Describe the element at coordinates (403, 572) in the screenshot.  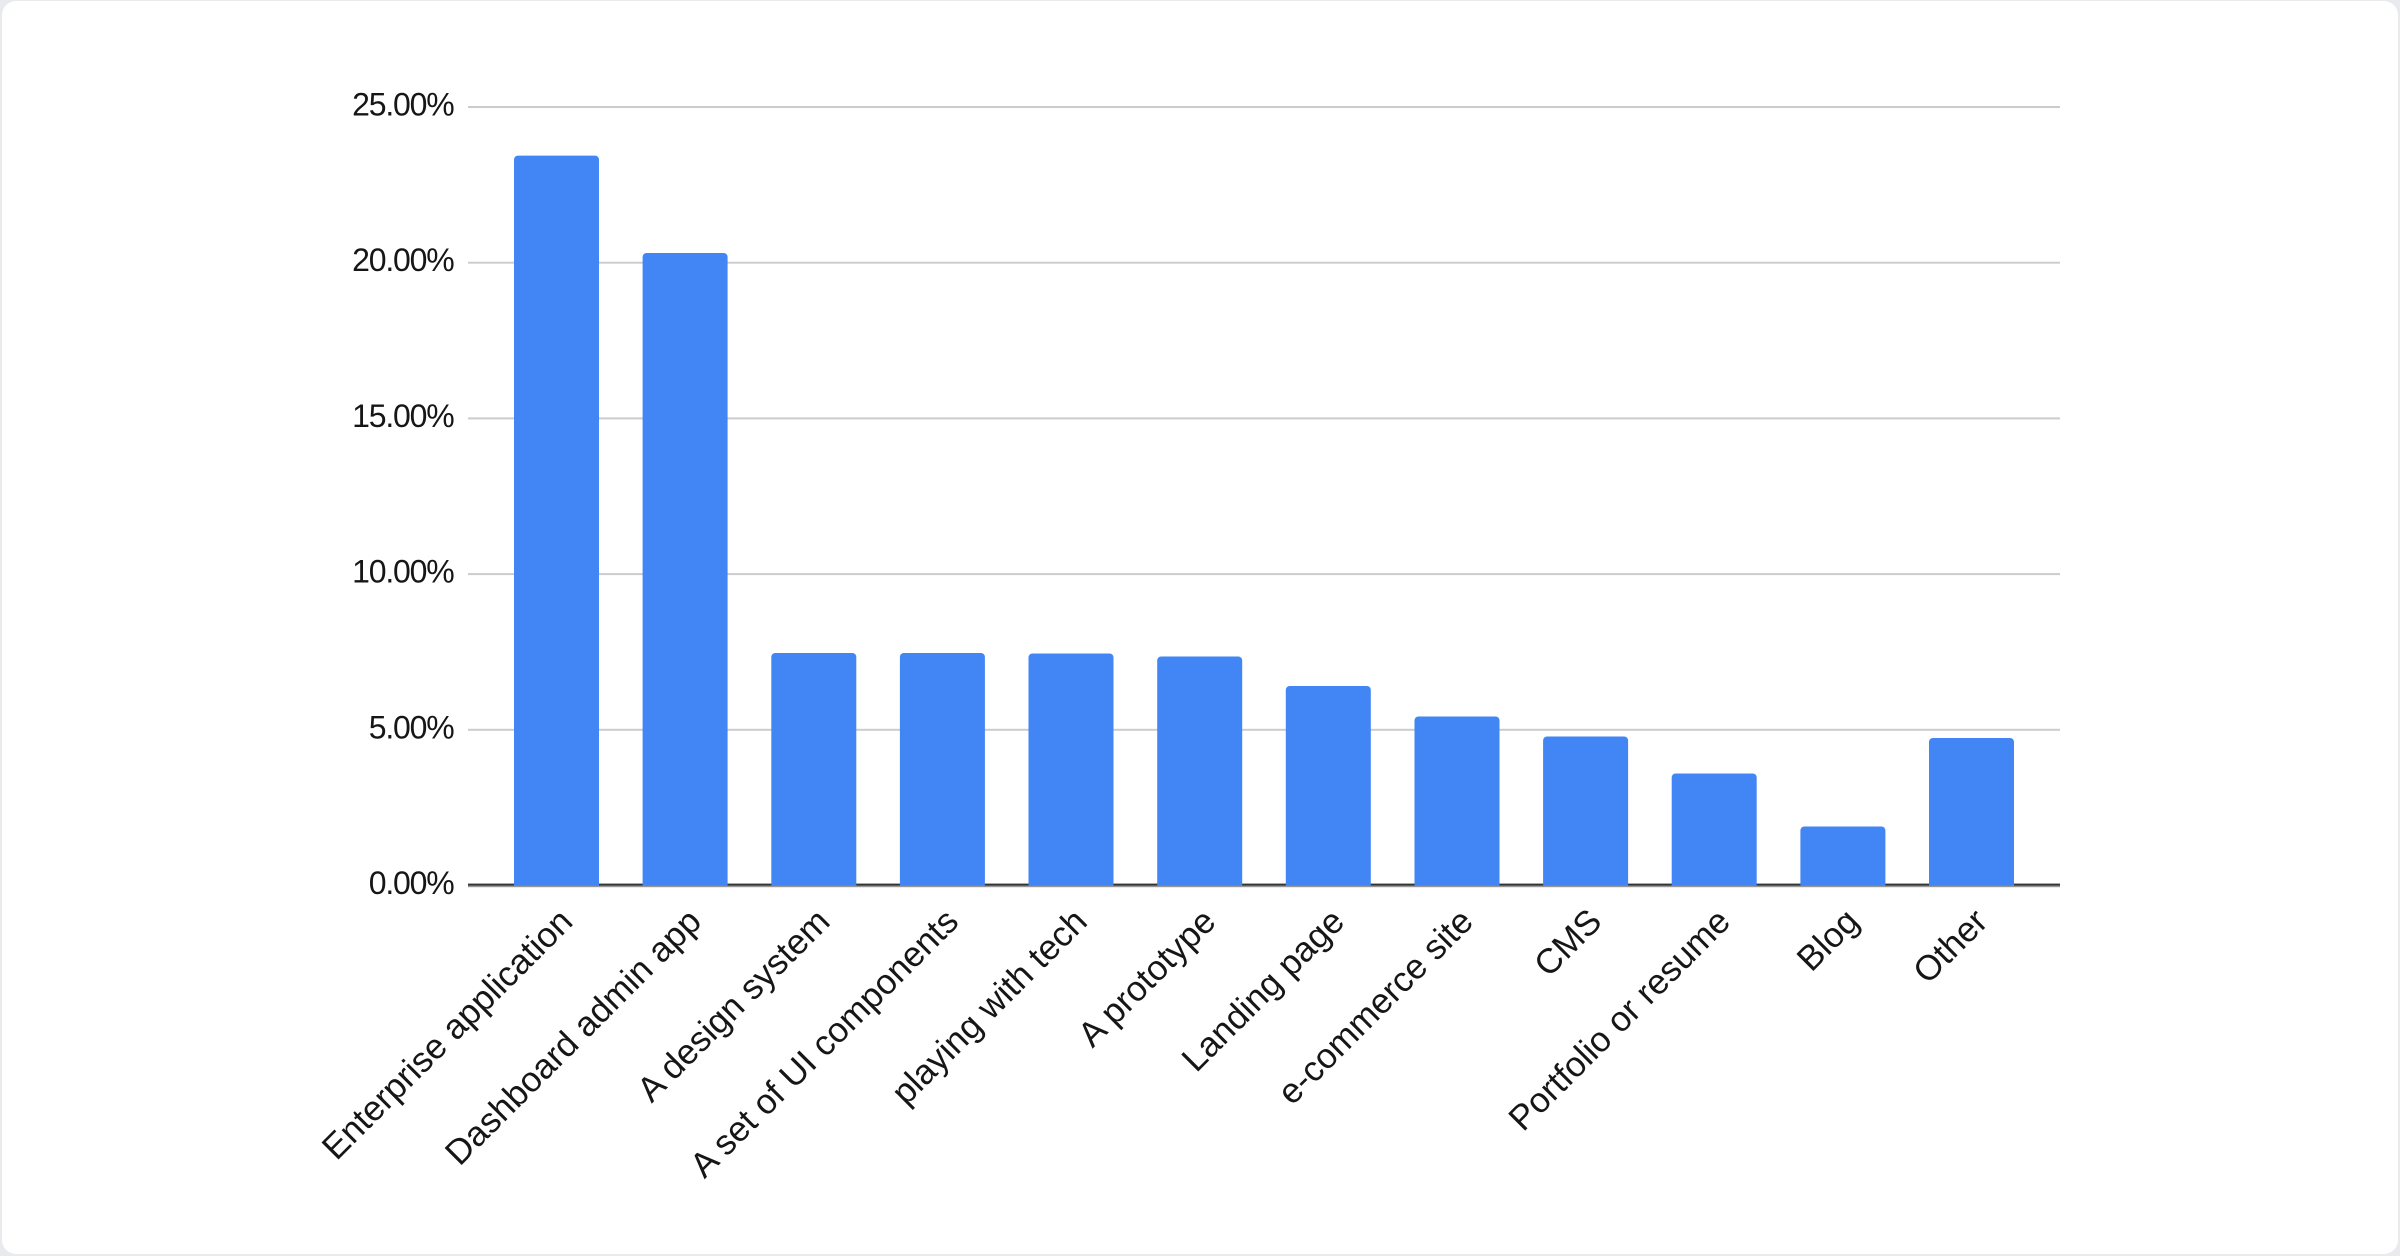
I see `svg-text: 10.00%` at that location.